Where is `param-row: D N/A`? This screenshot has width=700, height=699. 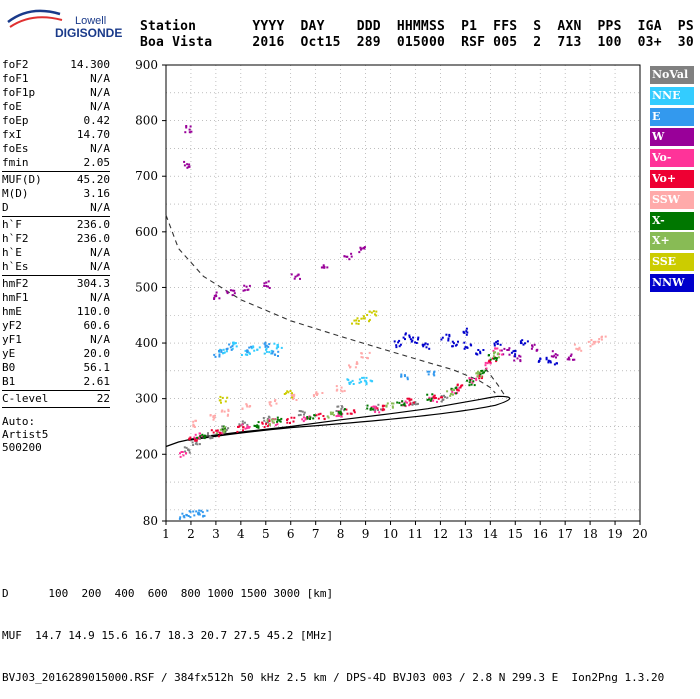
param-row: D N/A is located at coordinates (56, 208).